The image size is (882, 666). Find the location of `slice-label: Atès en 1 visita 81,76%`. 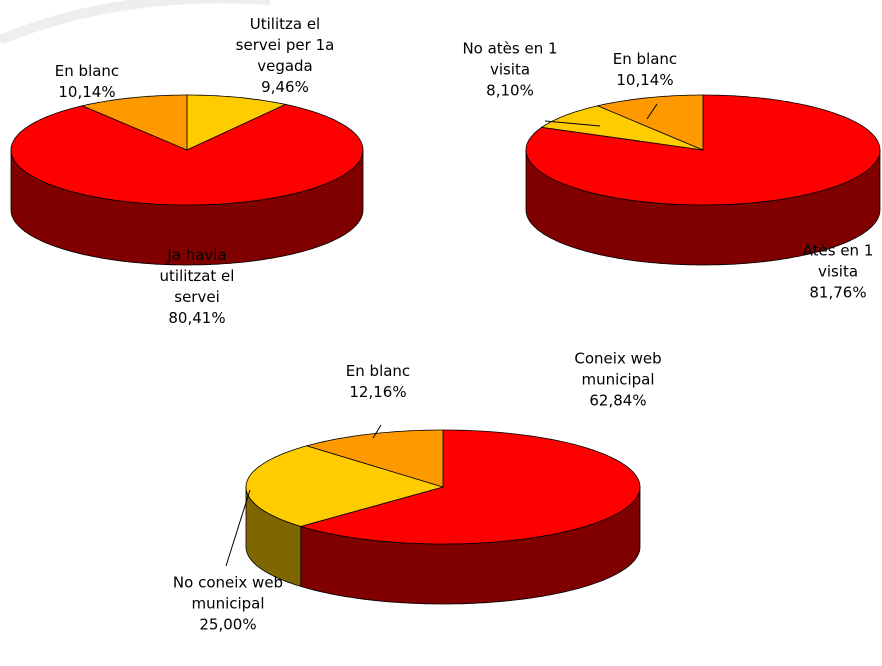

slice-label: Atès en 1 visita 81,76% is located at coordinates (837, 272).